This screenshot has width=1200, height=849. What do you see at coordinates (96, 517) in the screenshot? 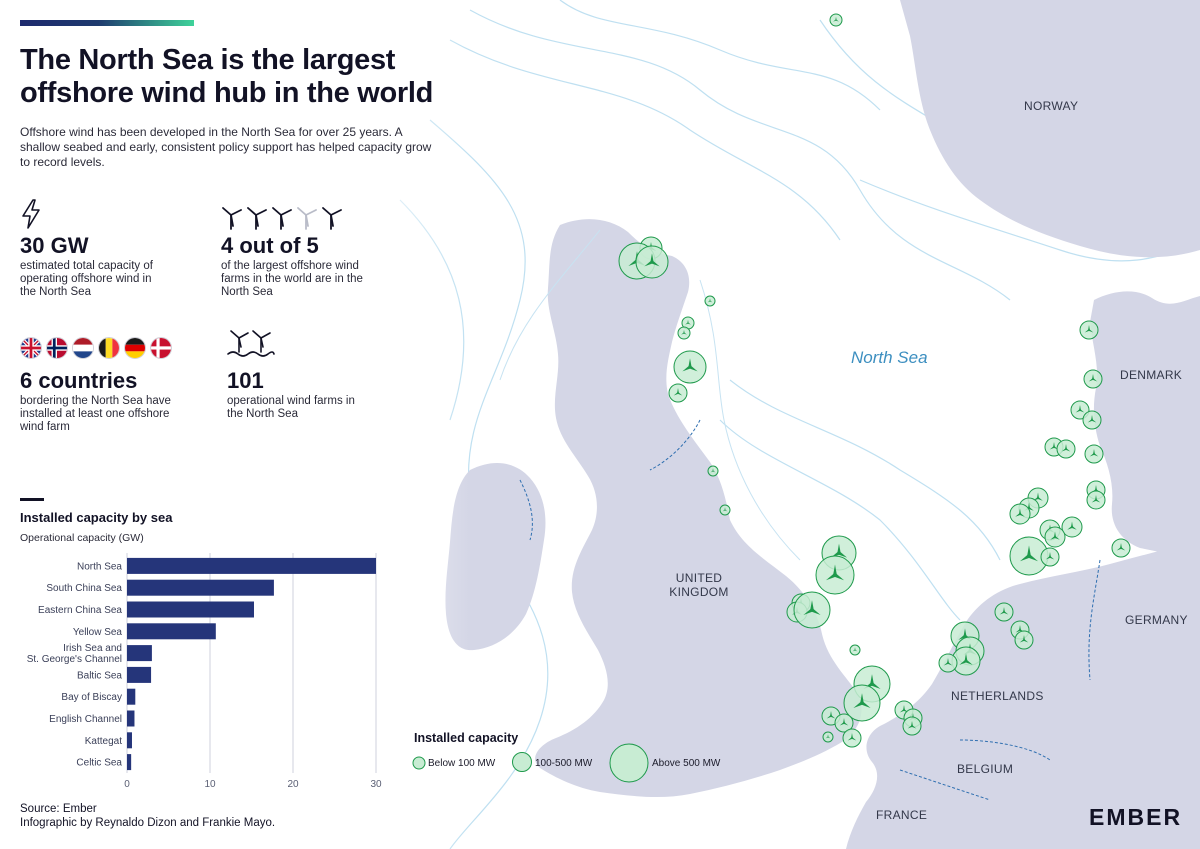
I see `chart-title: Installed capacity by sea` at bounding box center [96, 517].